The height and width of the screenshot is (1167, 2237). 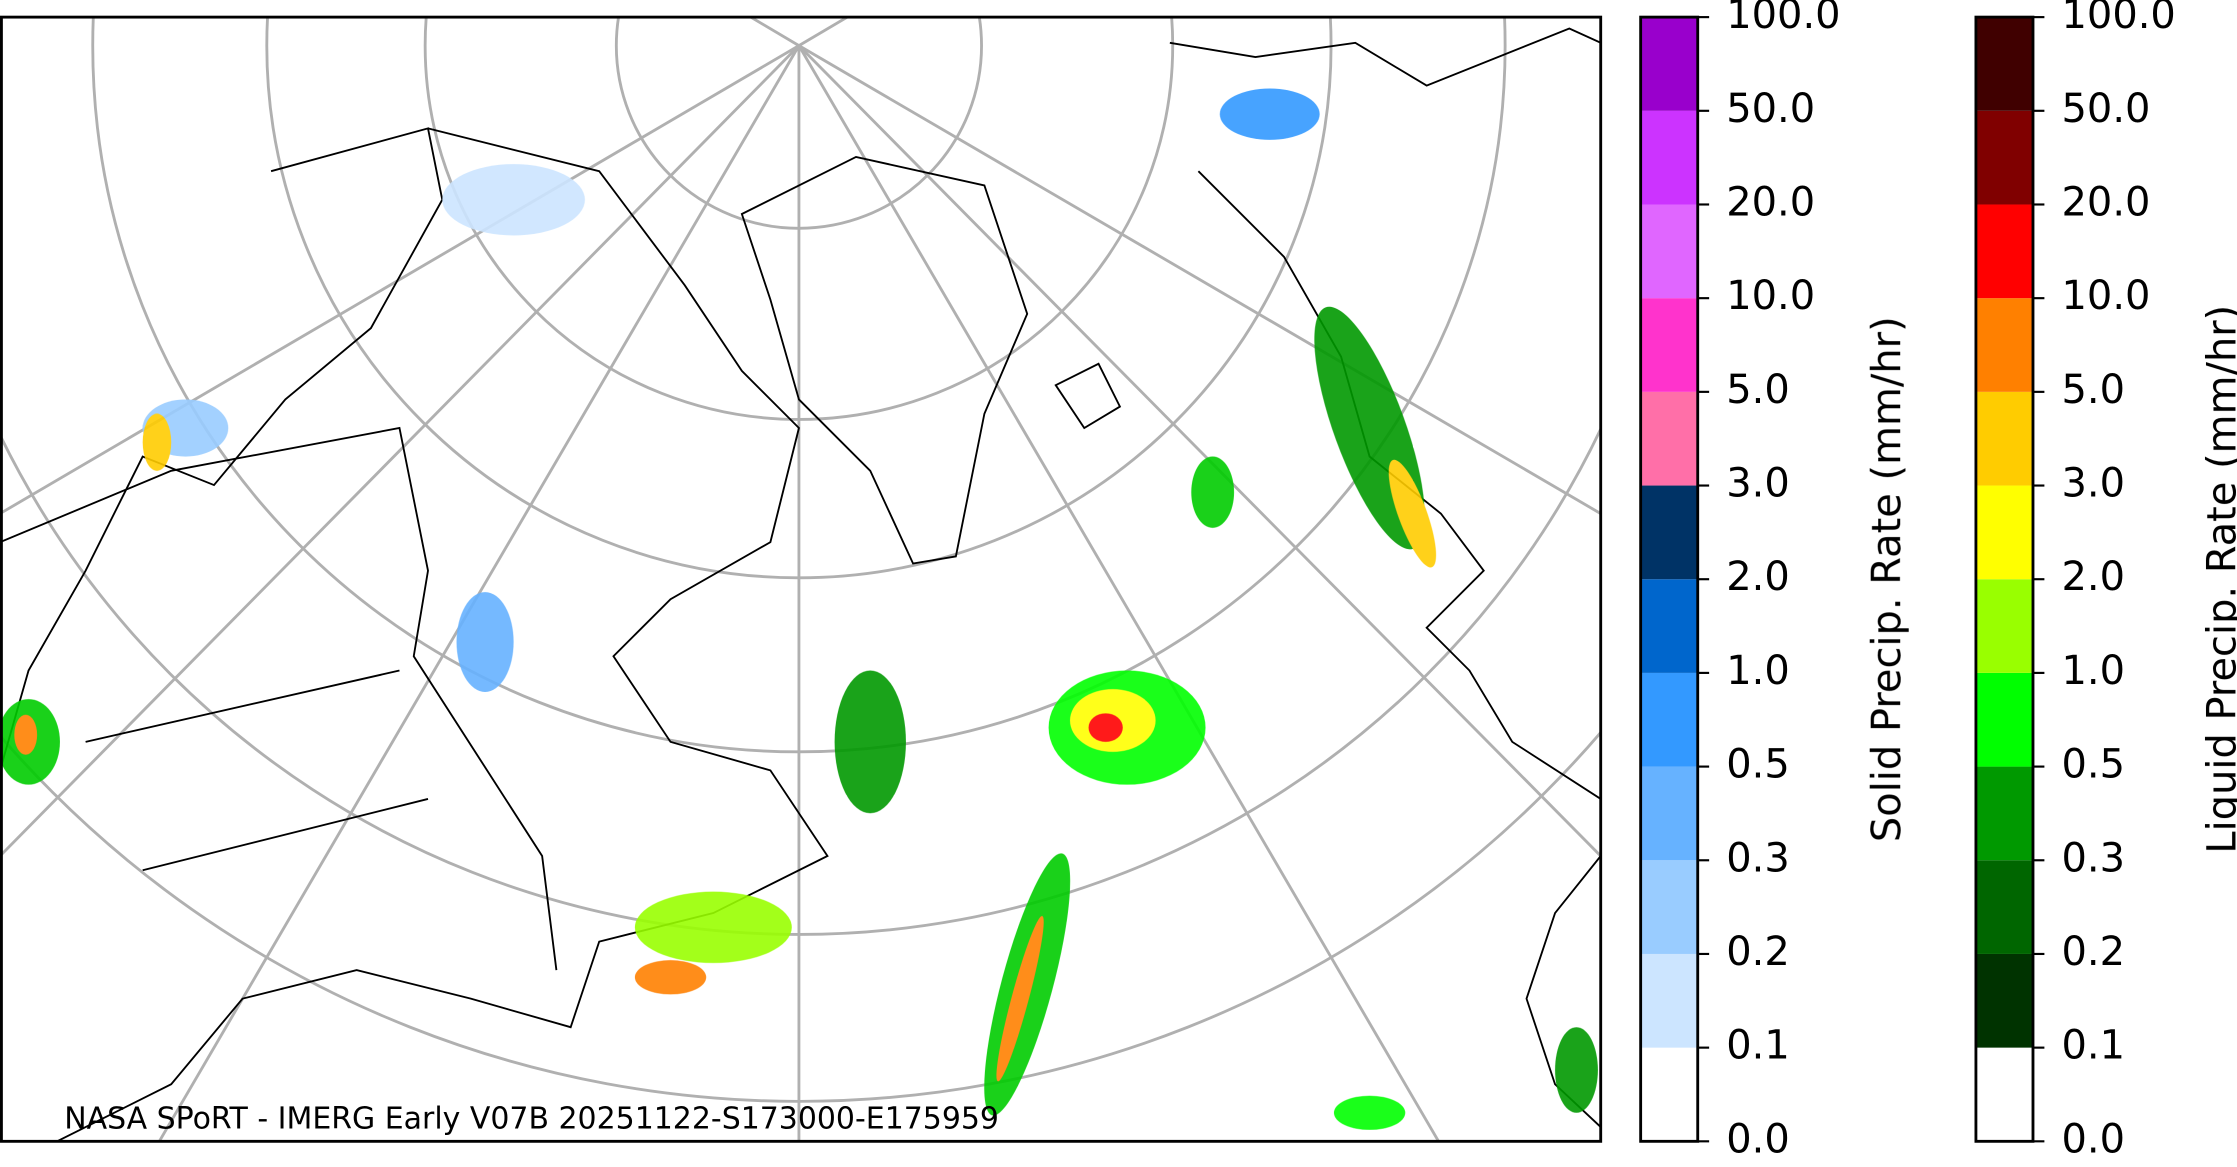 I want to click on colorbar-label: Liquid Precip. Rate (mm/hr), so click(x=2218, y=579).